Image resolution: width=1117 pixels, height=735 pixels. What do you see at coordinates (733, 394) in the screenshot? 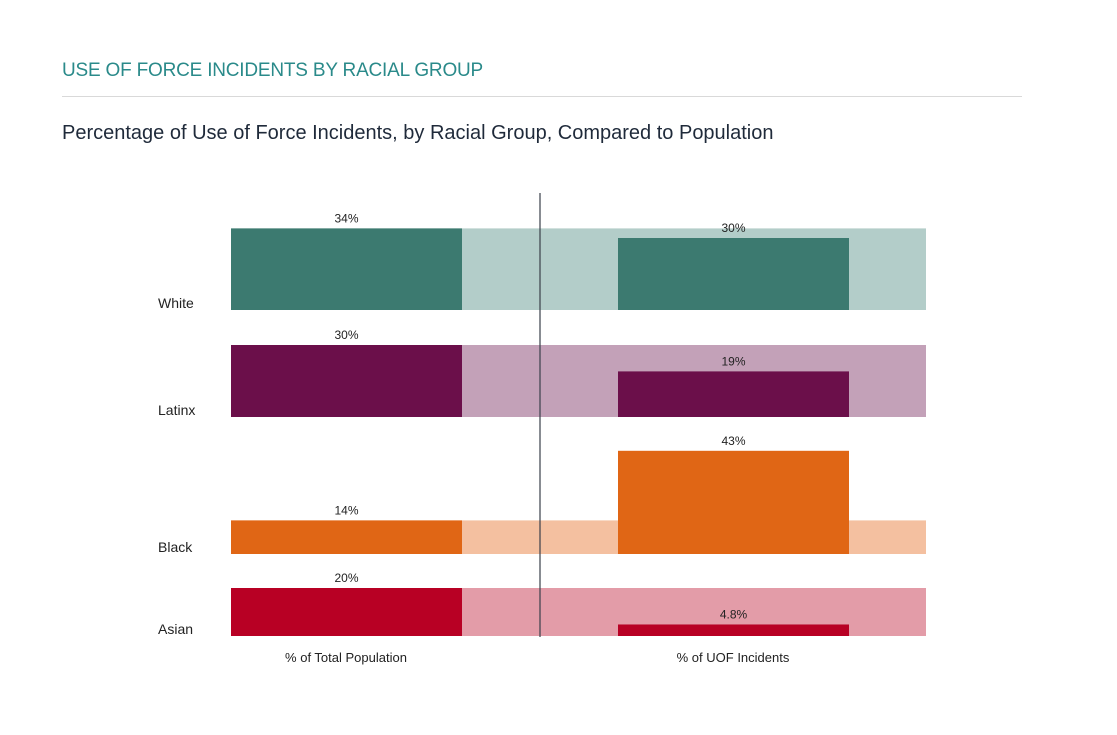
I see `bar-uof-latinx` at bounding box center [733, 394].